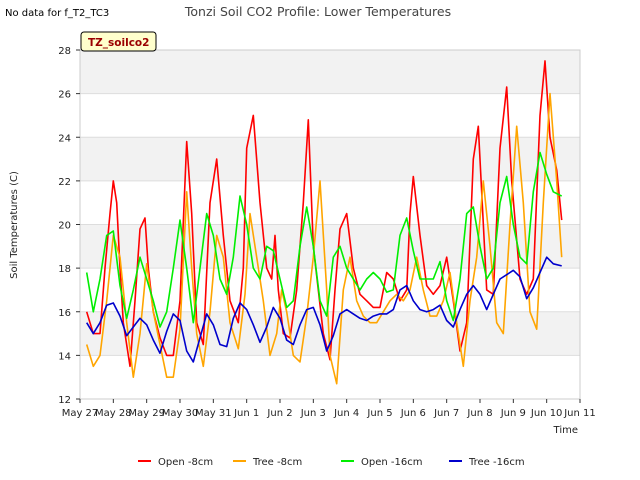  What do you see at coordinates (57, 13) in the screenshot?
I see `no-data-note: No data for f_T2_TC3` at bounding box center [57, 13].